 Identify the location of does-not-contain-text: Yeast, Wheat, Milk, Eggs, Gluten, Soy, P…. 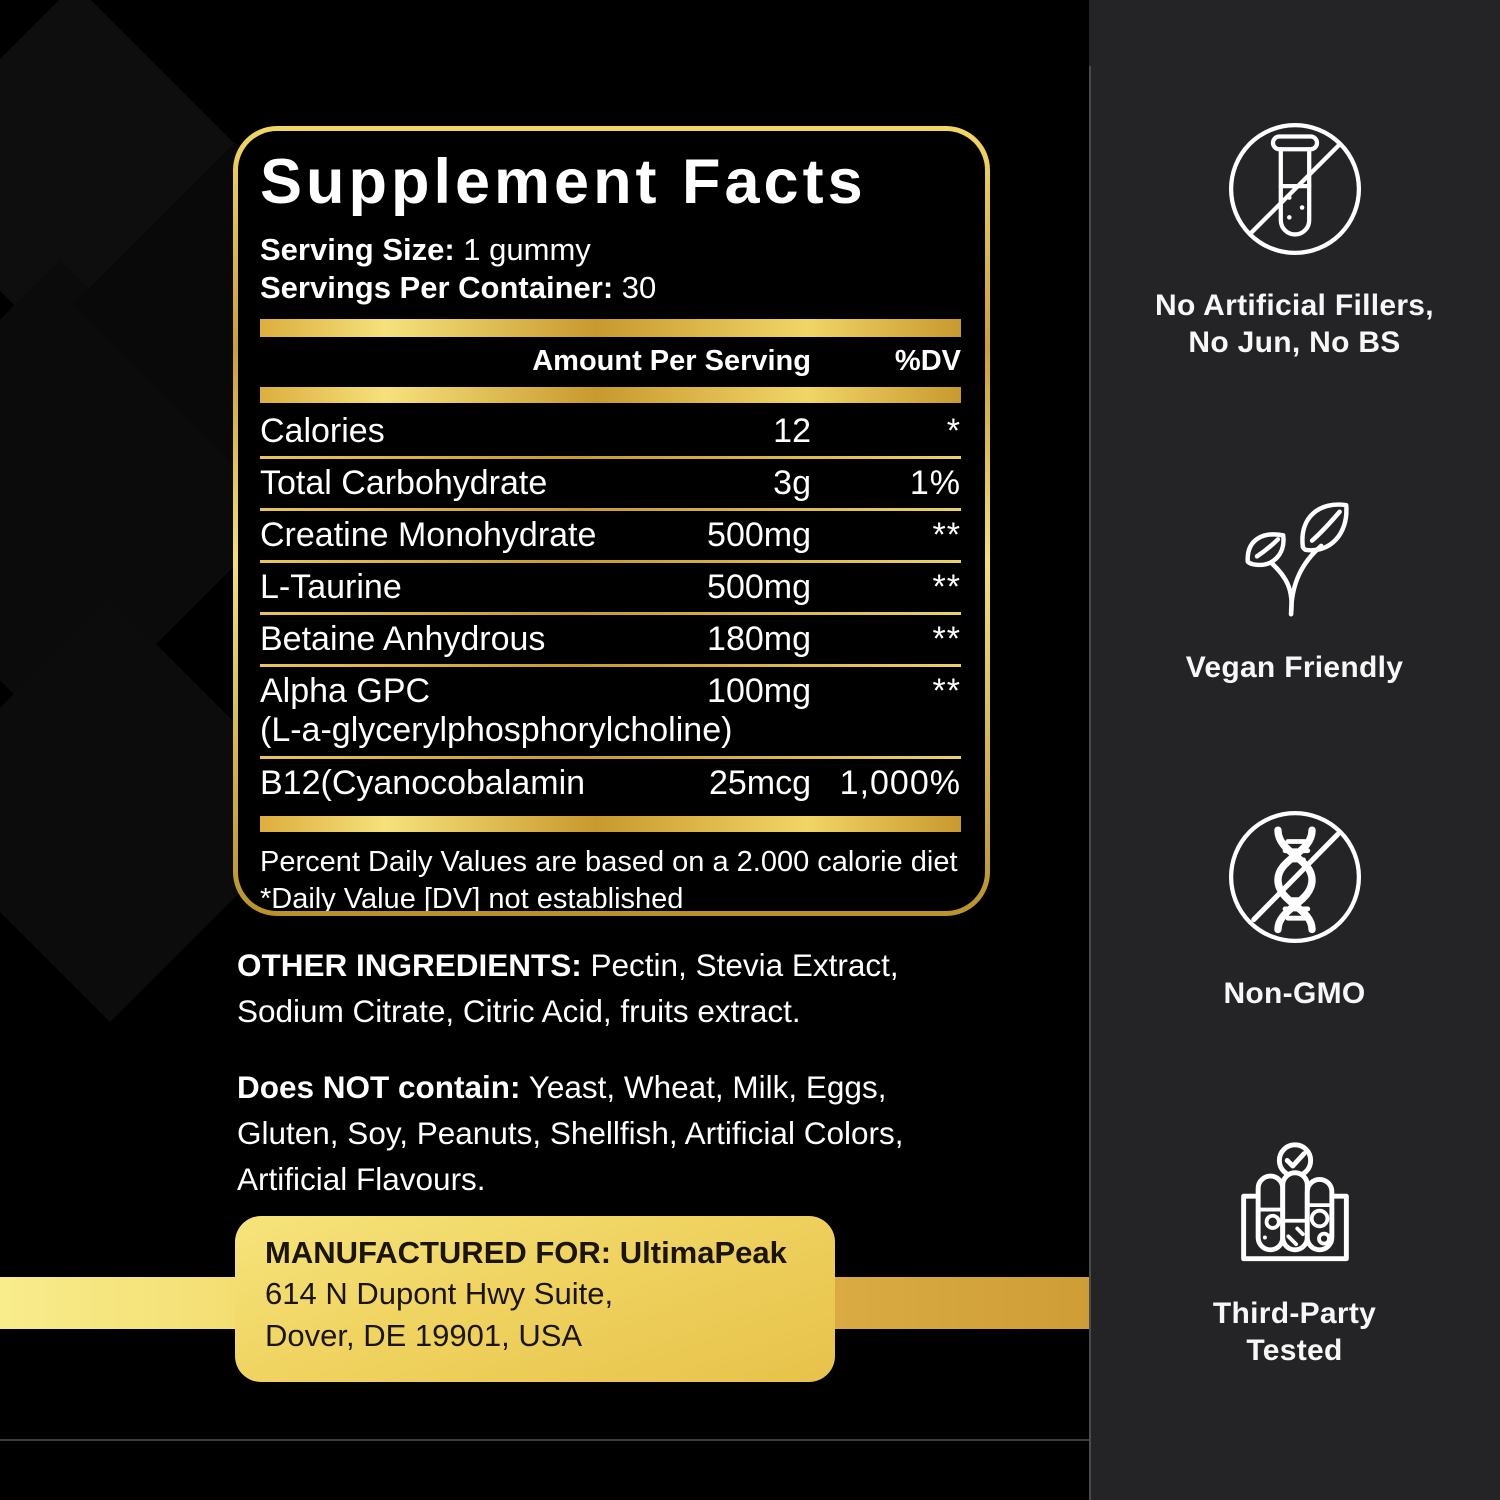
(570, 1133).